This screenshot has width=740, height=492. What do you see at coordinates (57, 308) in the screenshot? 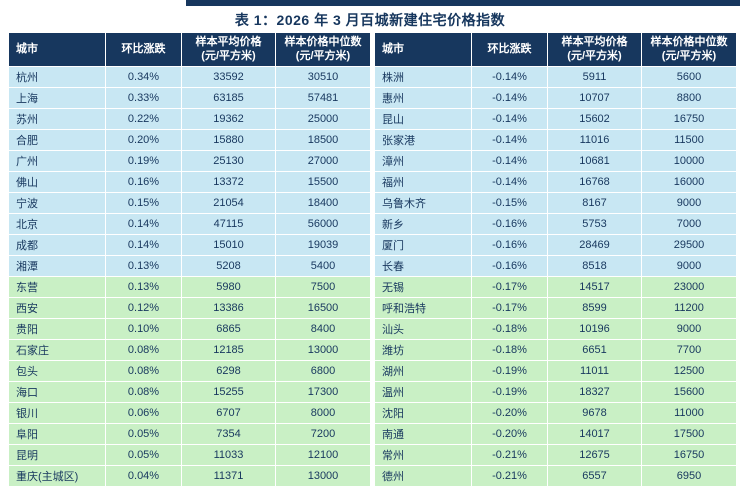
I see `city-cell: 西安` at bounding box center [57, 308].